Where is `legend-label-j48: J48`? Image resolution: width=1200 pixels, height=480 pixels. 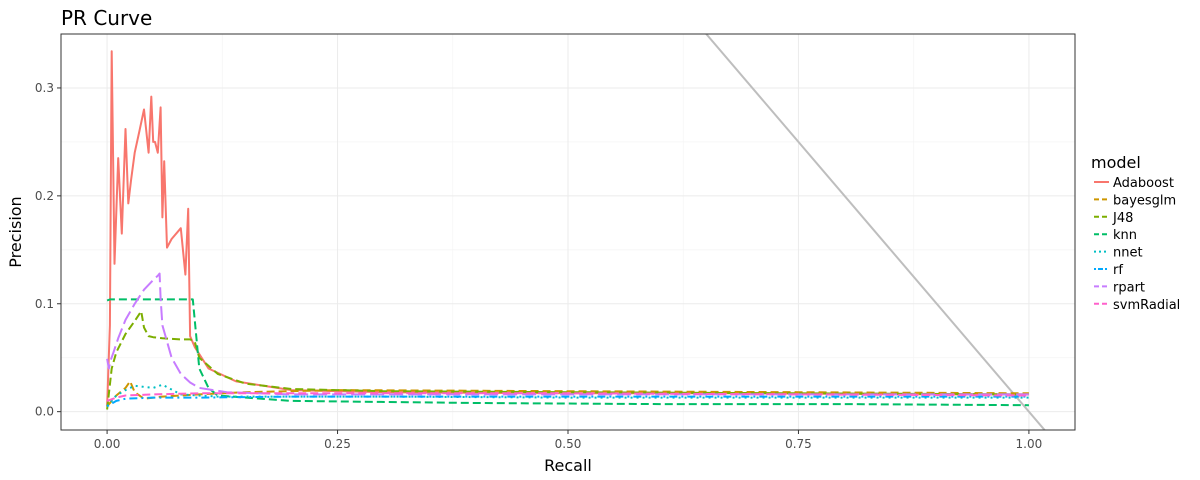 legend-label-j48: J48 is located at coordinates (1122, 218).